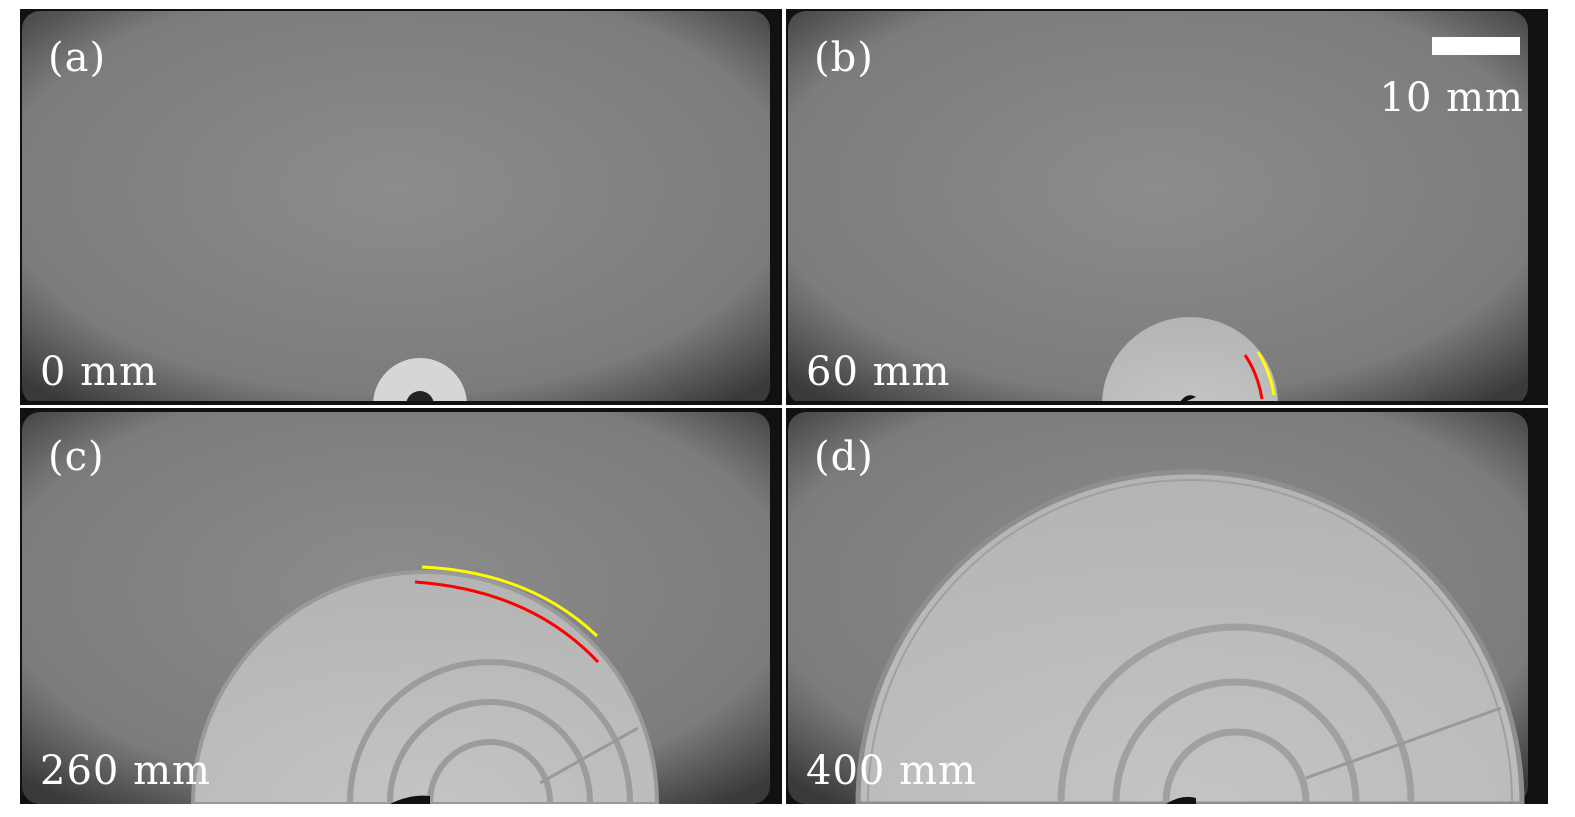 Image resolution: width=1575 pixels, height=817 pixels. What do you see at coordinates (1476, 46) in the screenshot?
I see `scale-bar` at bounding box center [1476, 46].